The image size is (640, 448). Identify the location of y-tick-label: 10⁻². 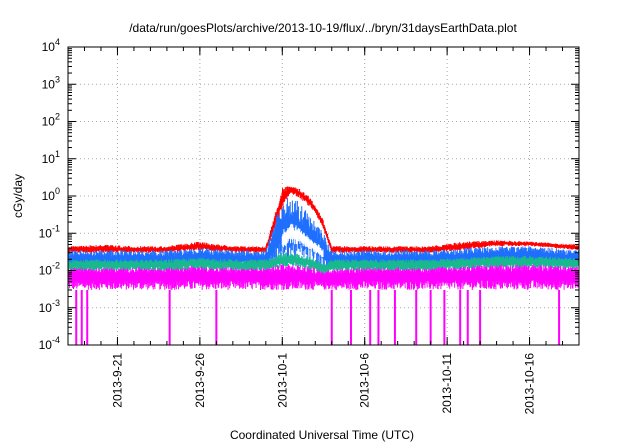
(49, 269).